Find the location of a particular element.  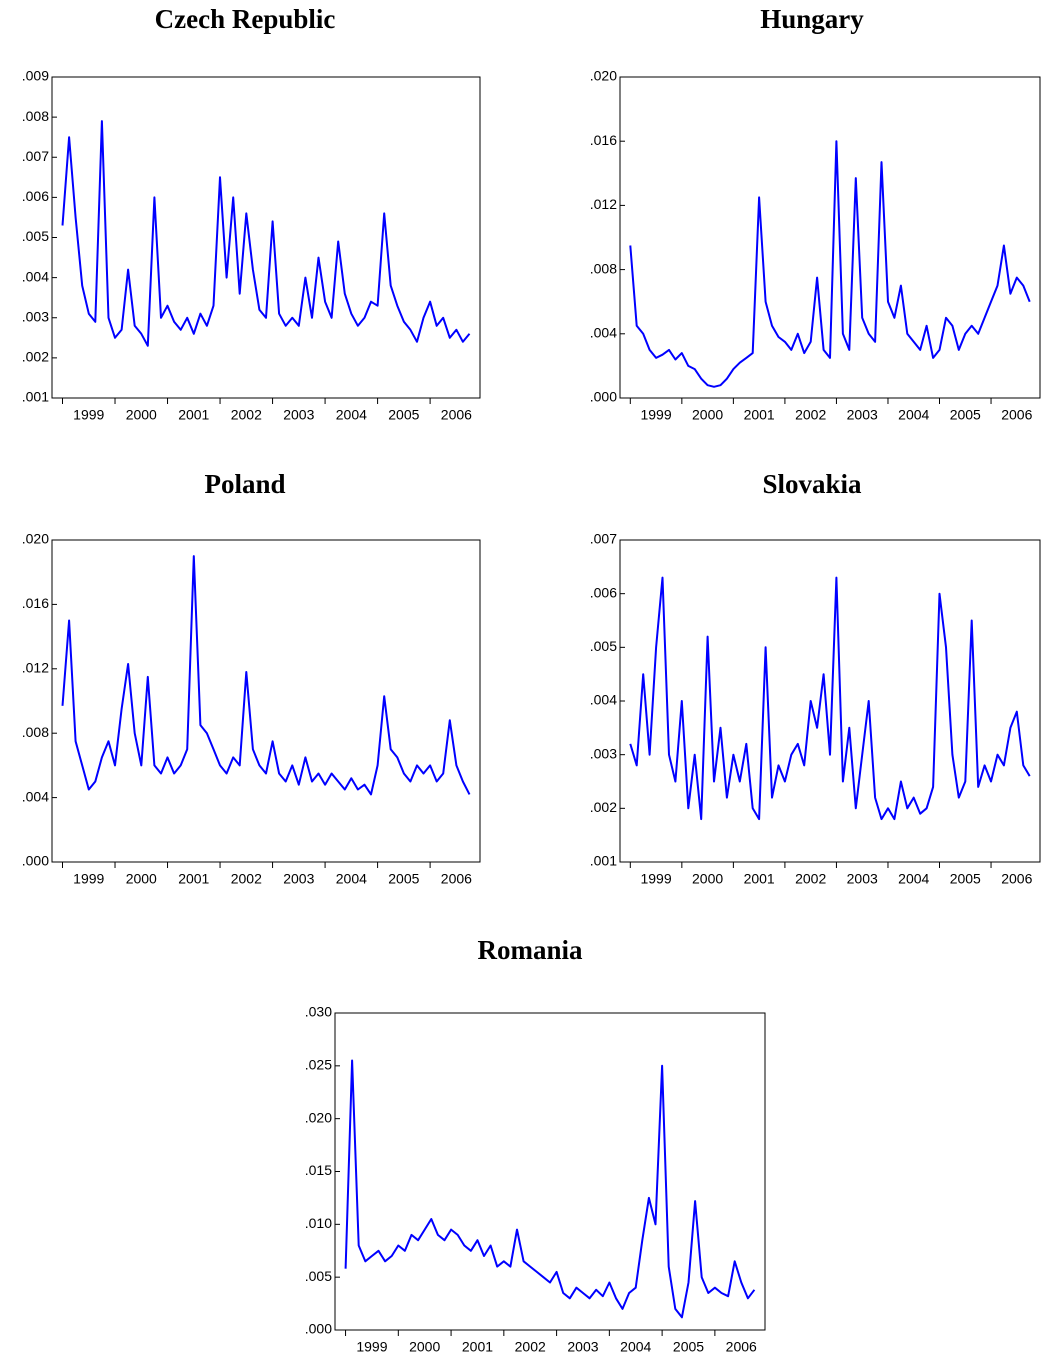

chart-title: Hungary is located at coordinates (812, 19).